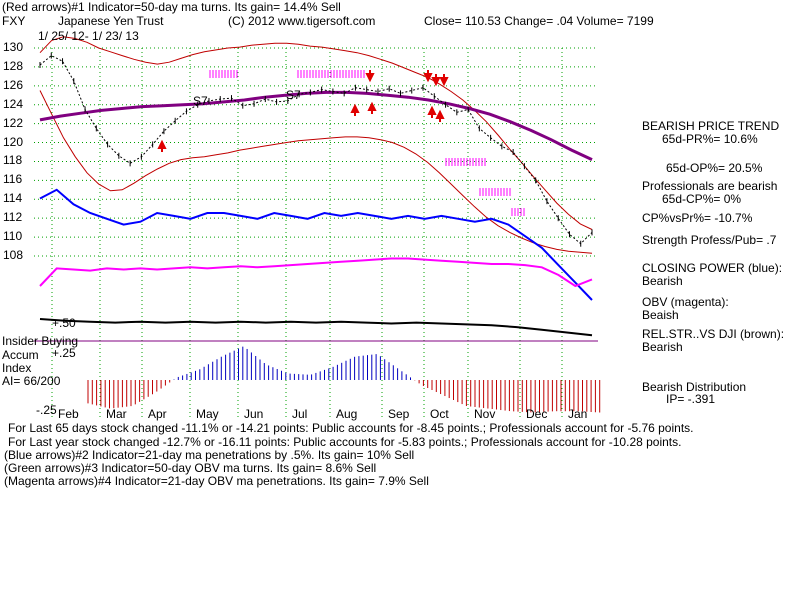  I want to click on y-tick-label: 120, so click(13, 141).